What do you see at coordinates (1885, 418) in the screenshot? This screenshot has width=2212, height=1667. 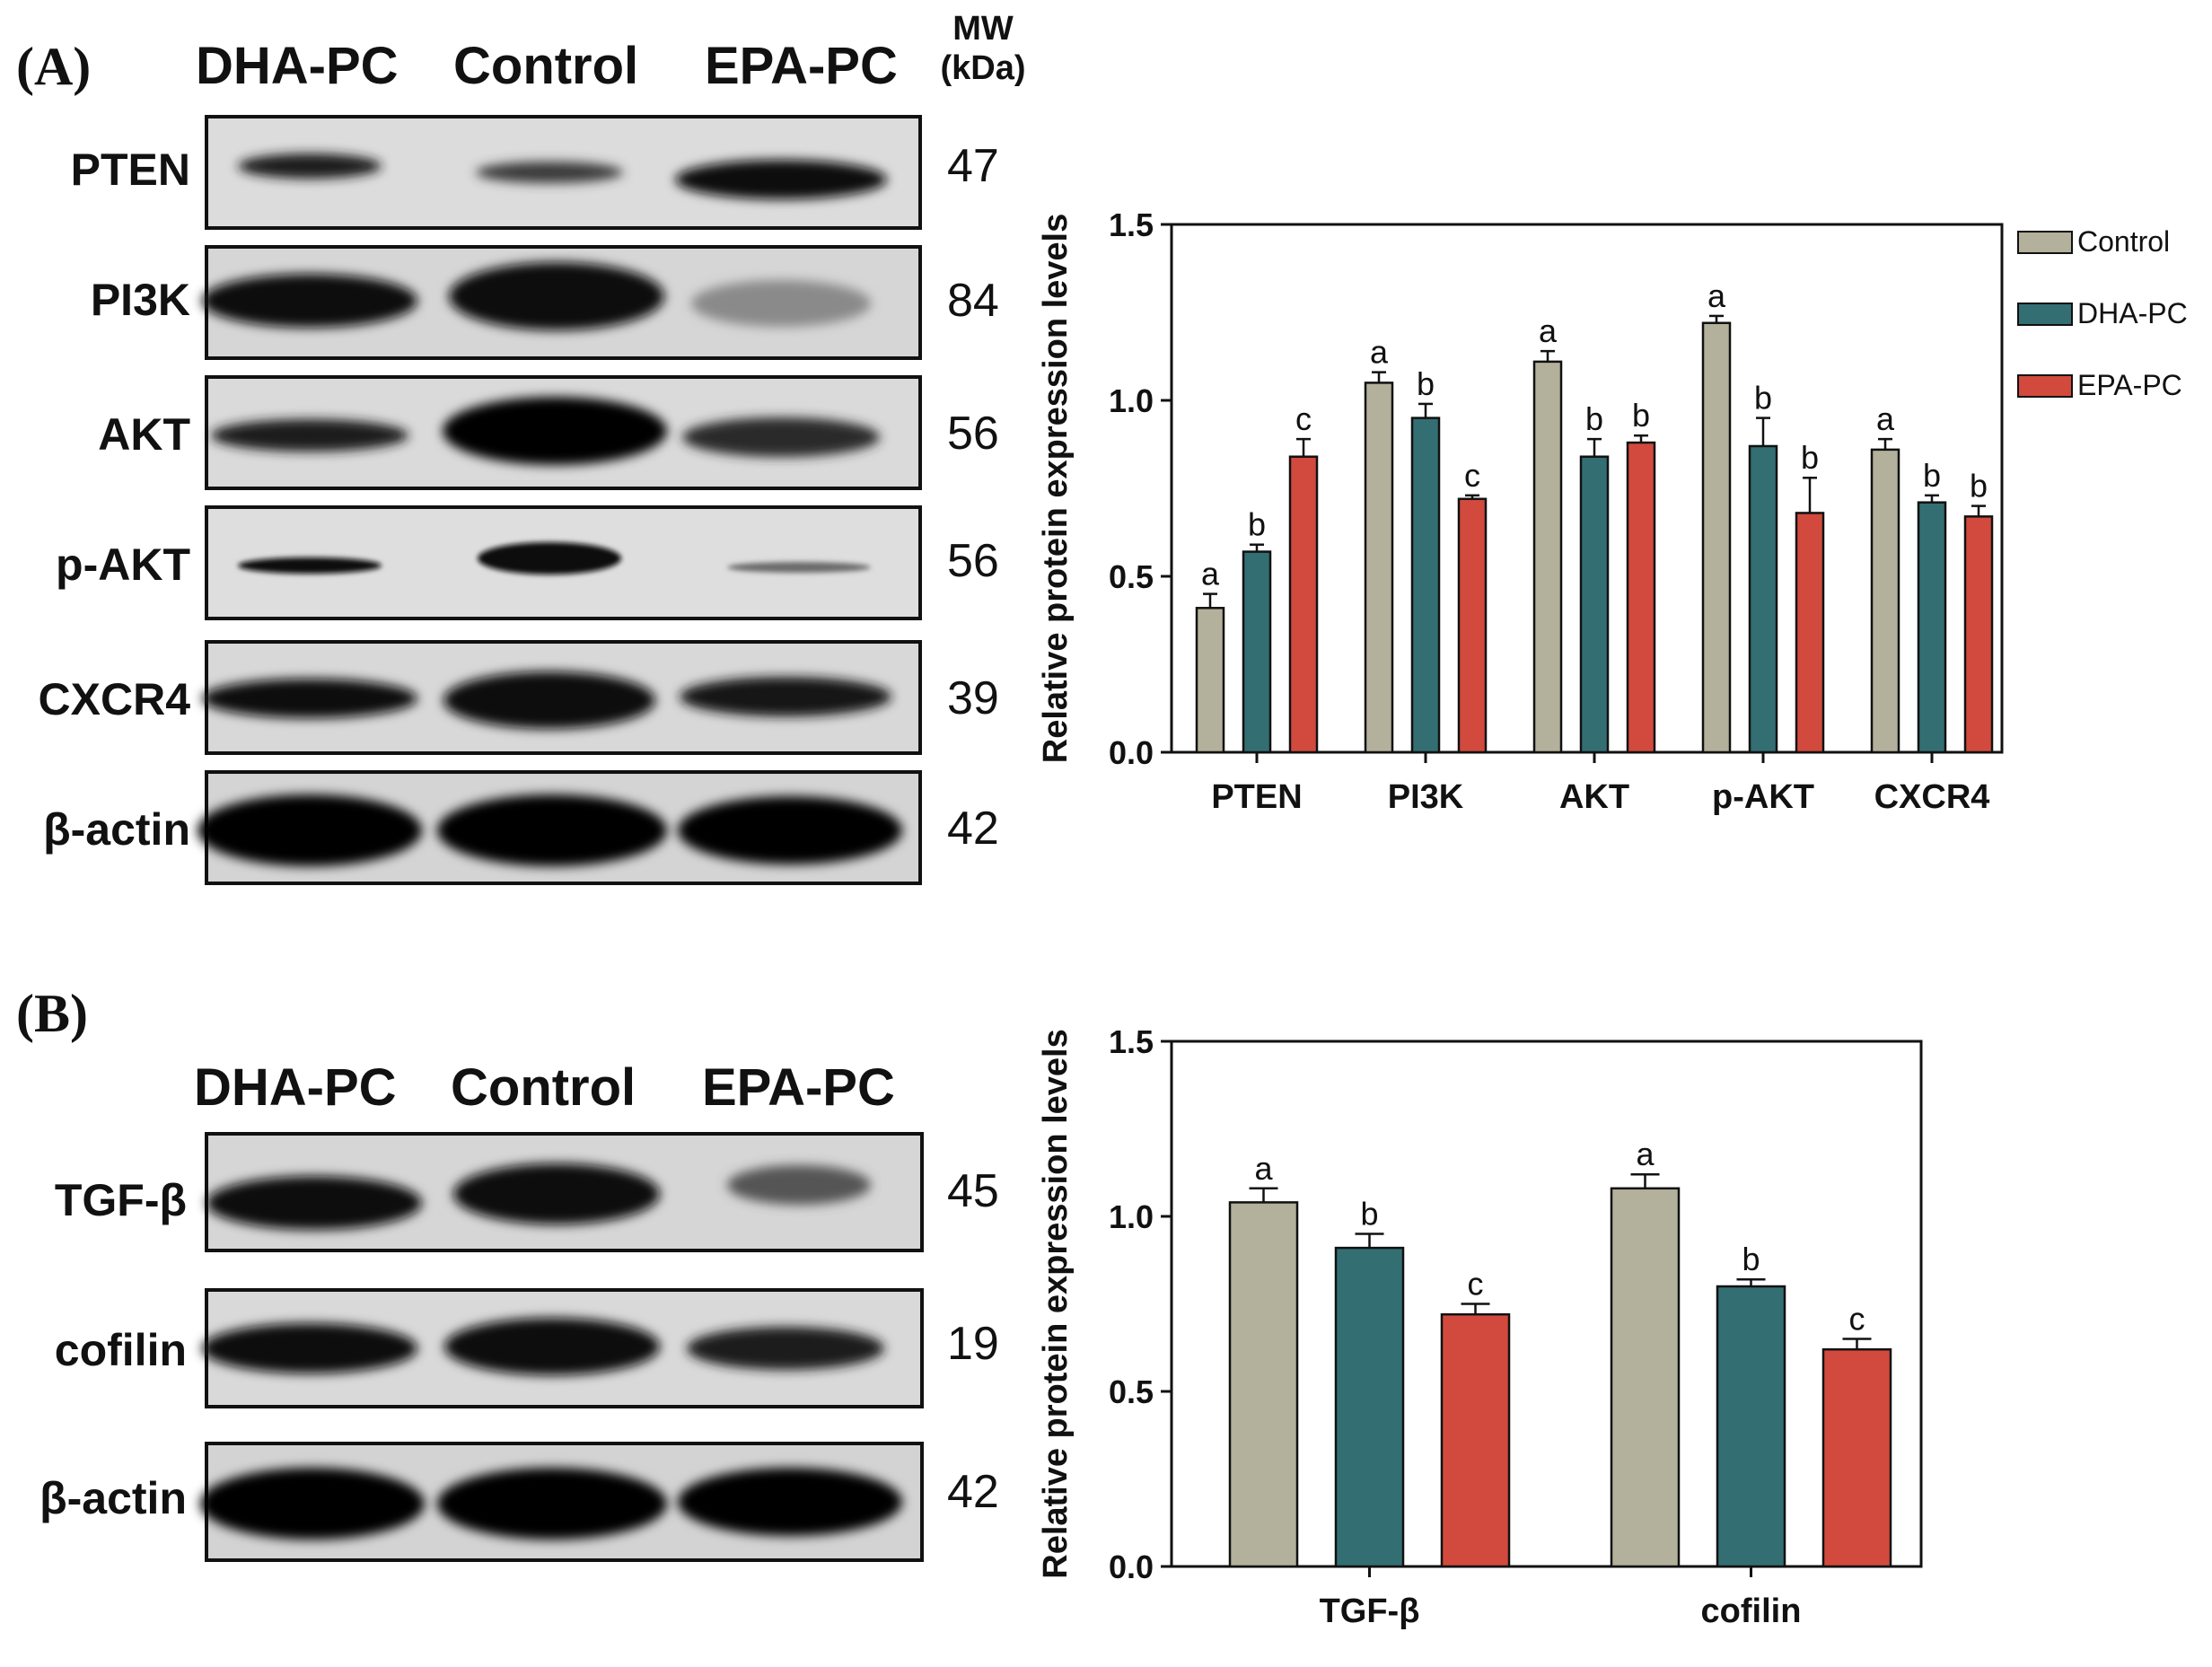 I see `chart-a-sig-letter-4-0: a` at bounding box center [1885, 418].